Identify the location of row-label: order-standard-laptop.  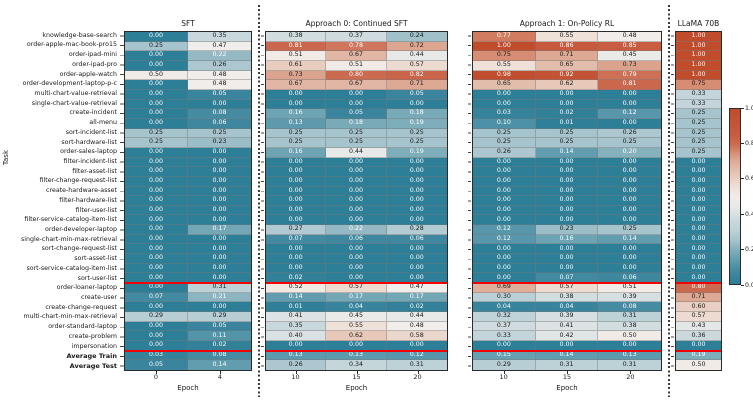
(82, 327).